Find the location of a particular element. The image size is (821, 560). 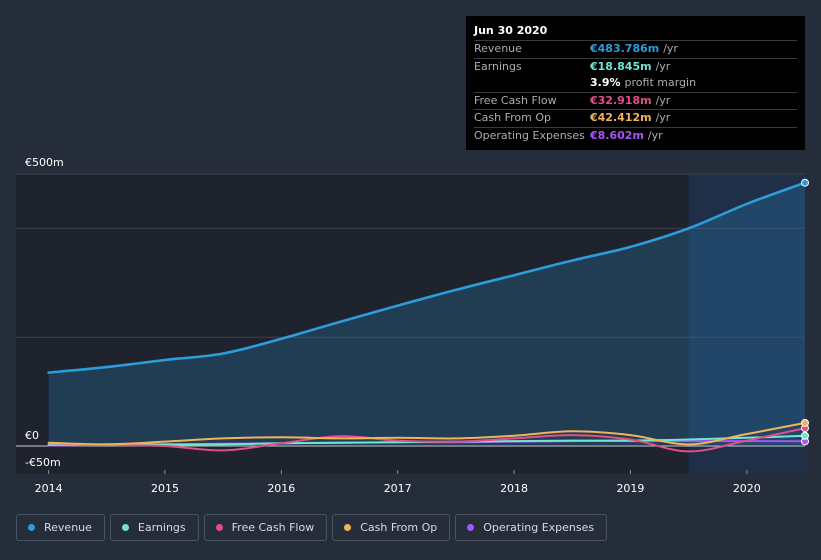

tooltip-row-value: 3.9% is located at coordinates (605, 82).